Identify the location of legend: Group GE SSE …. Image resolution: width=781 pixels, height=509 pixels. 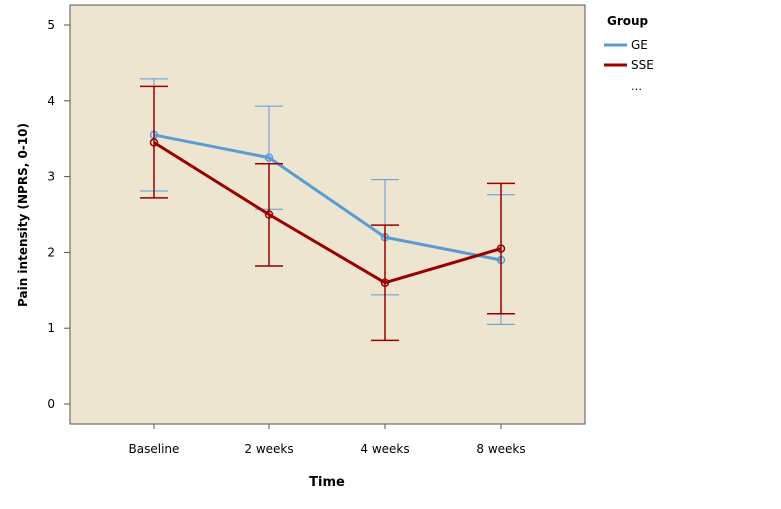
(629, 53).